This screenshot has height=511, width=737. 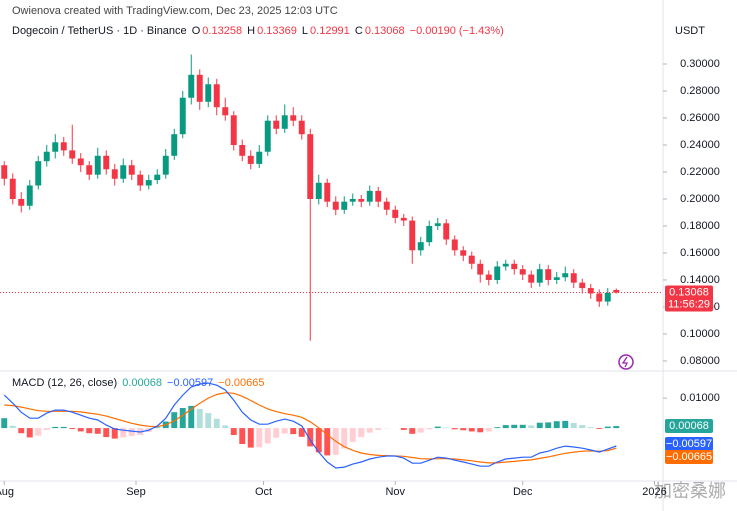 I want to click on macd-tag-label: −0.00597, so click(x=689, y=444).